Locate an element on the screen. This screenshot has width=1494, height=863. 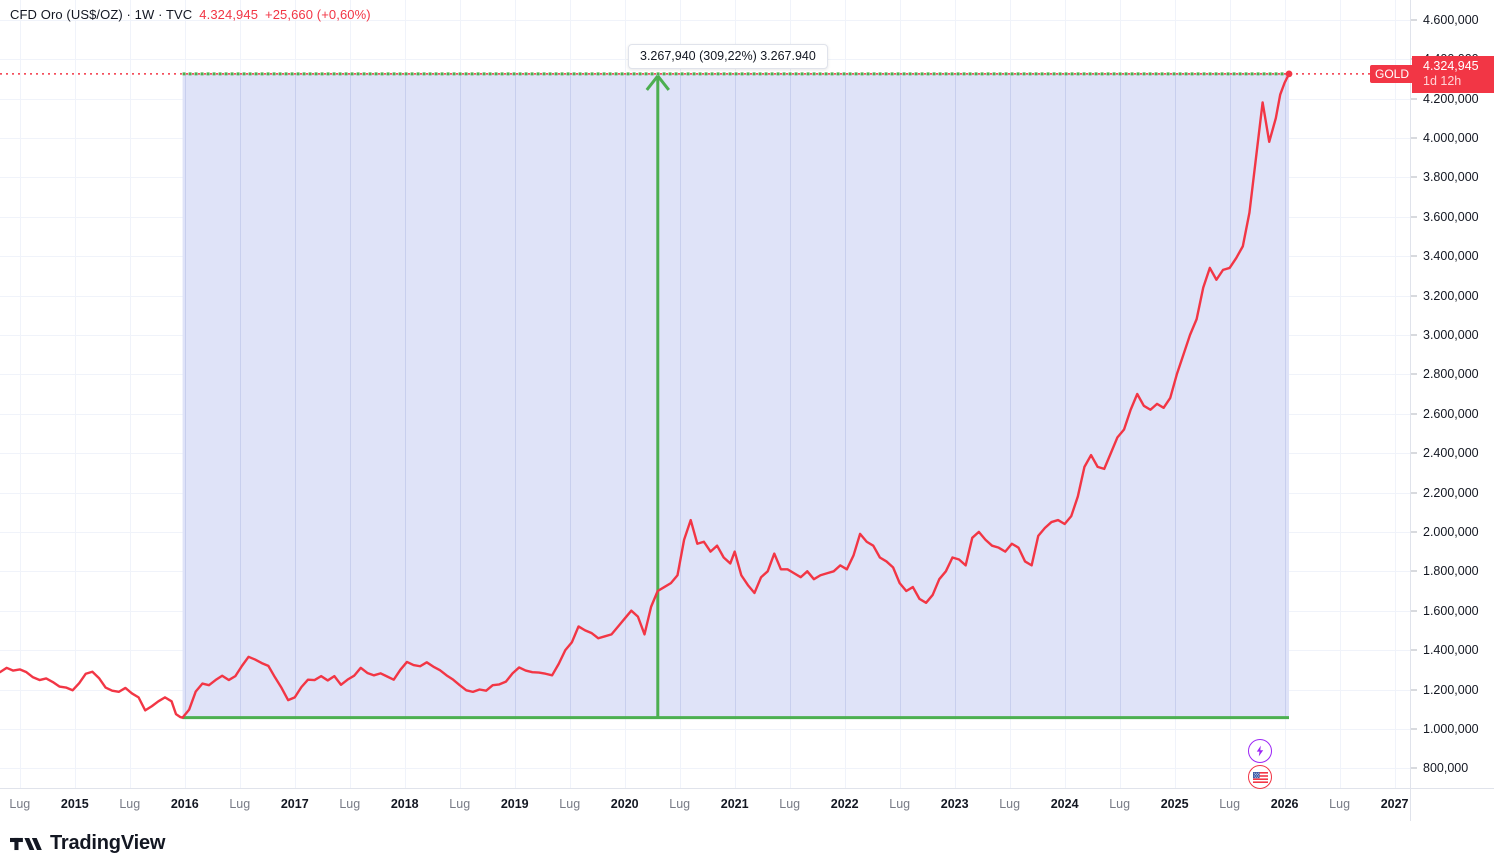
time-tick-year: 2017 is located at coordinates (294, 804).